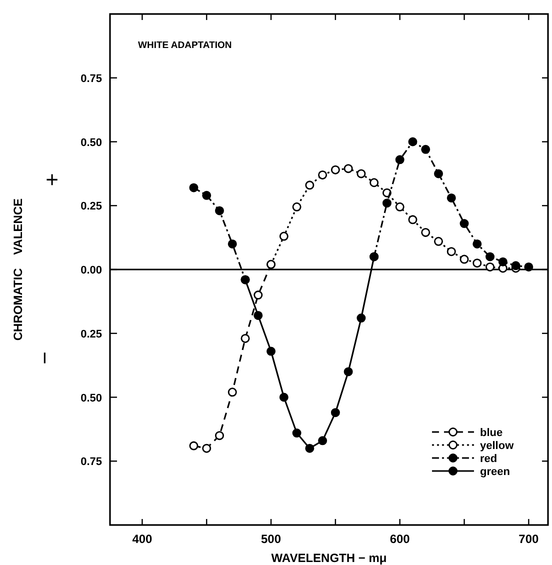 Image resolution: width=552 pixels, height=565 pixels. I want to click on legend-label: green, so click(495, 472).